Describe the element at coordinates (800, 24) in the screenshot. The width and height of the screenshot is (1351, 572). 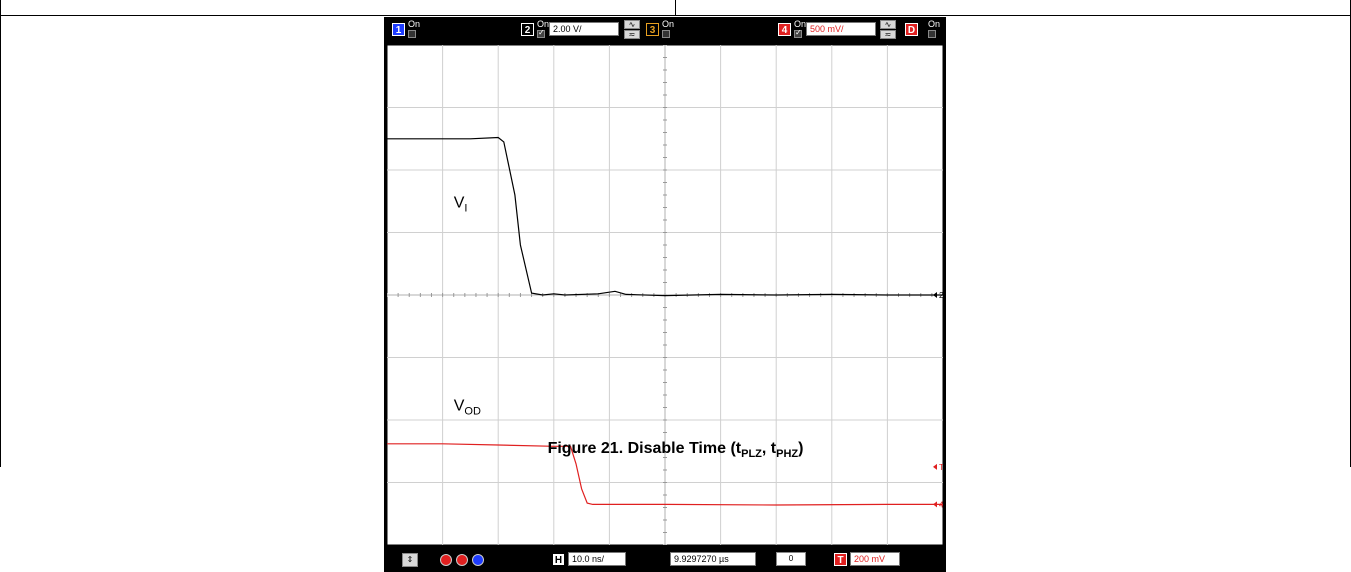
I see `channel-4-on-label: On` at that location.